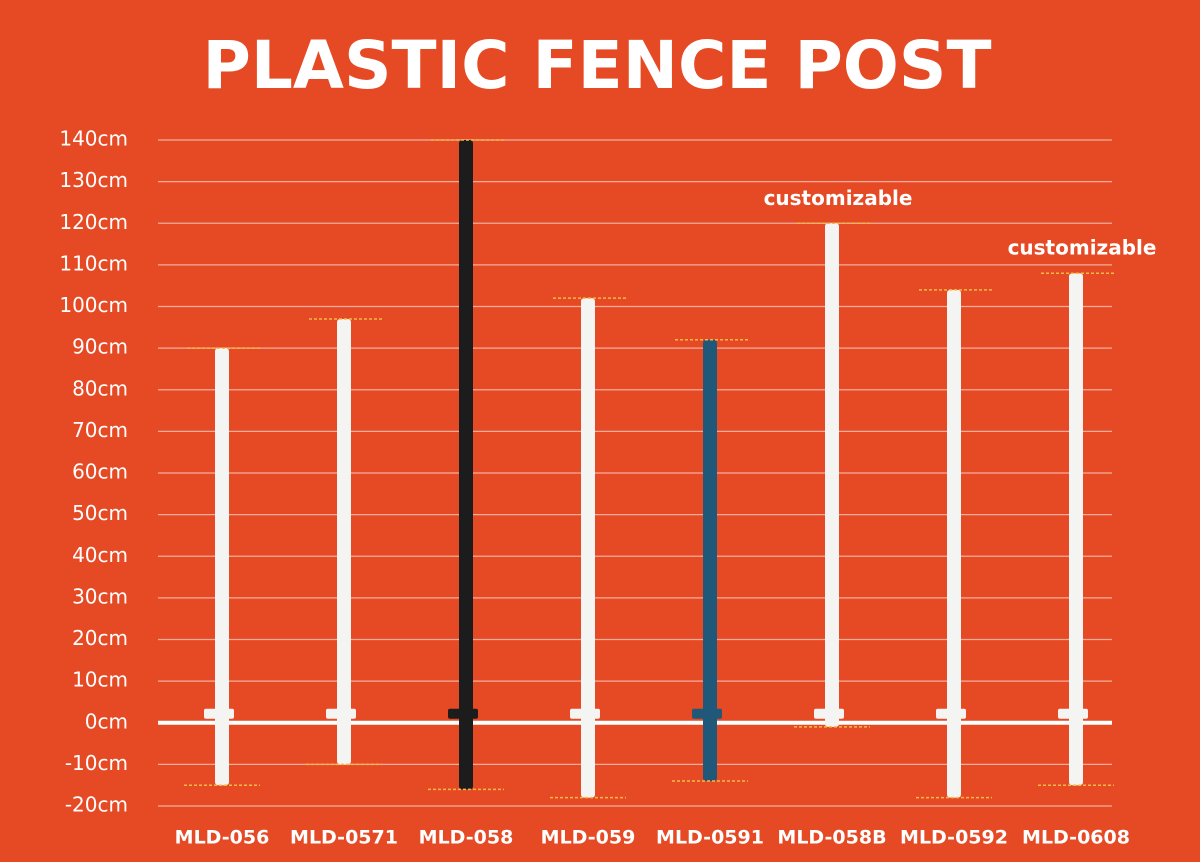 This screenshot has height=862, width=1200. Describe the element at coordinates (100, 555) in the screenshot. I see `y-tick-label: 40cm` at that location.